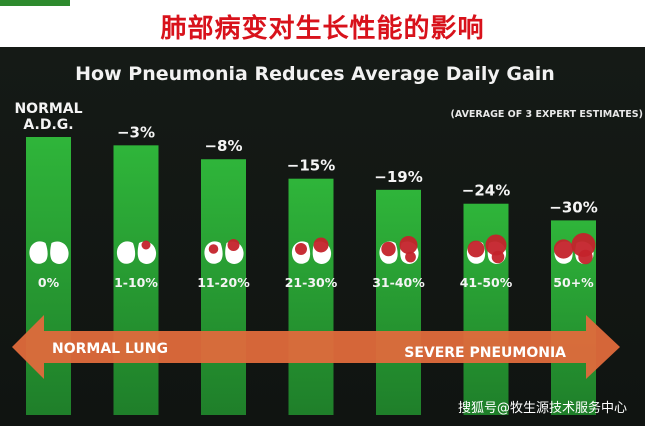 The image size is (645, 426). What do you see at coordinates (486, 191) in the screenshot?
I see `value-label-5: −24%` at bounding box center [486, 191].